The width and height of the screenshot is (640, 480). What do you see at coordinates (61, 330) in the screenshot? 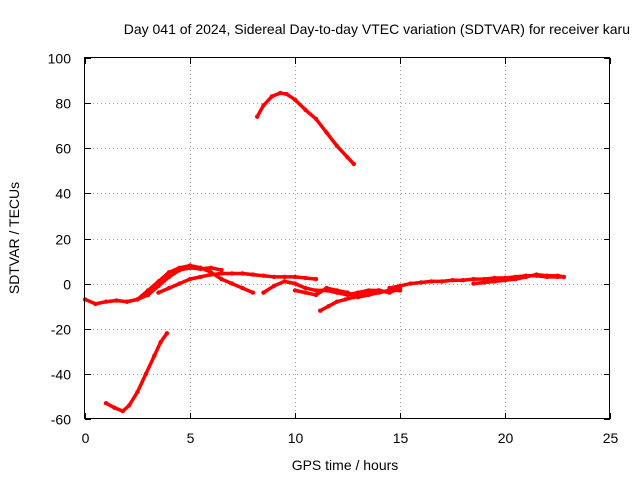
I see `y-tick-label: -20` at bounding box center [61, 330].